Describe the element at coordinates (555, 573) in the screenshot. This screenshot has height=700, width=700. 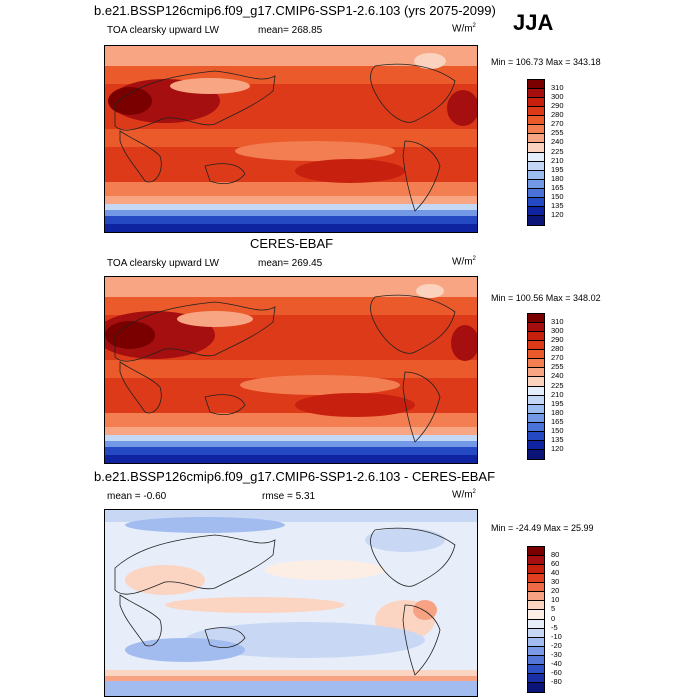
I see `colorbar-tick-label: 40` at that location.